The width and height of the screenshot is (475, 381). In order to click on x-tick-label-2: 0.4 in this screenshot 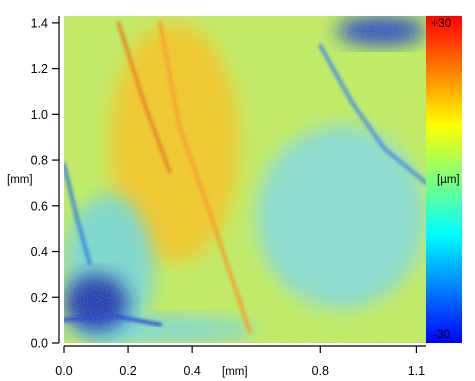, I will do `click(191, 371)`.